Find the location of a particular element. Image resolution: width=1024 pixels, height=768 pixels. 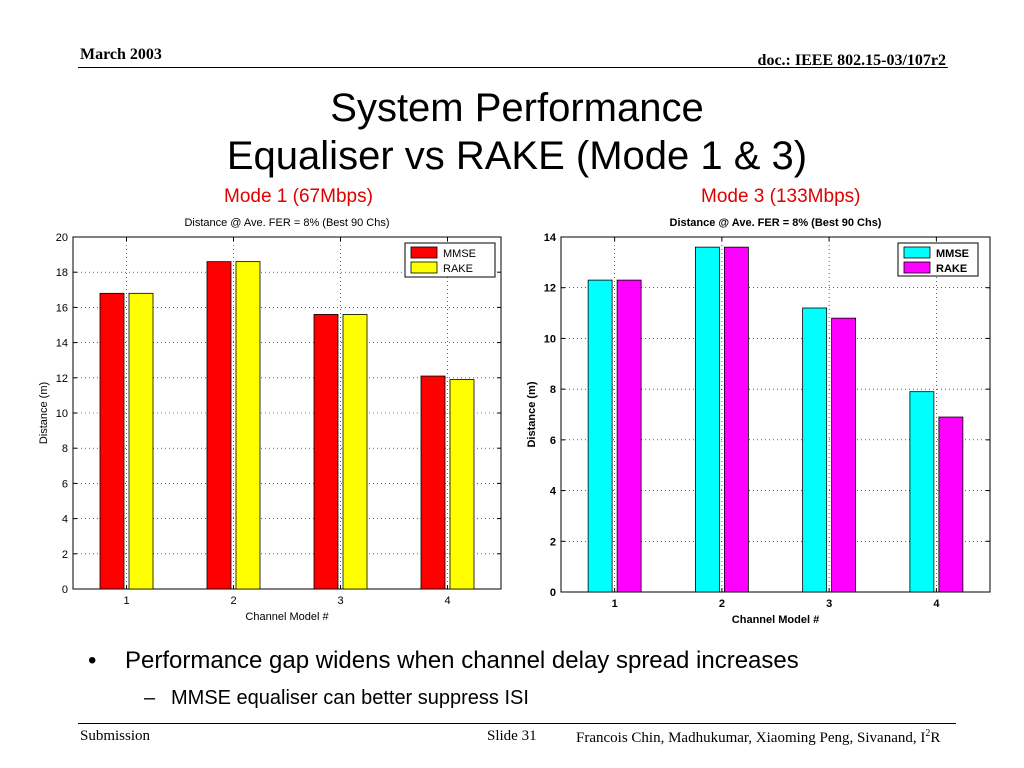

footer-divider is located at coordinates (517, 723).